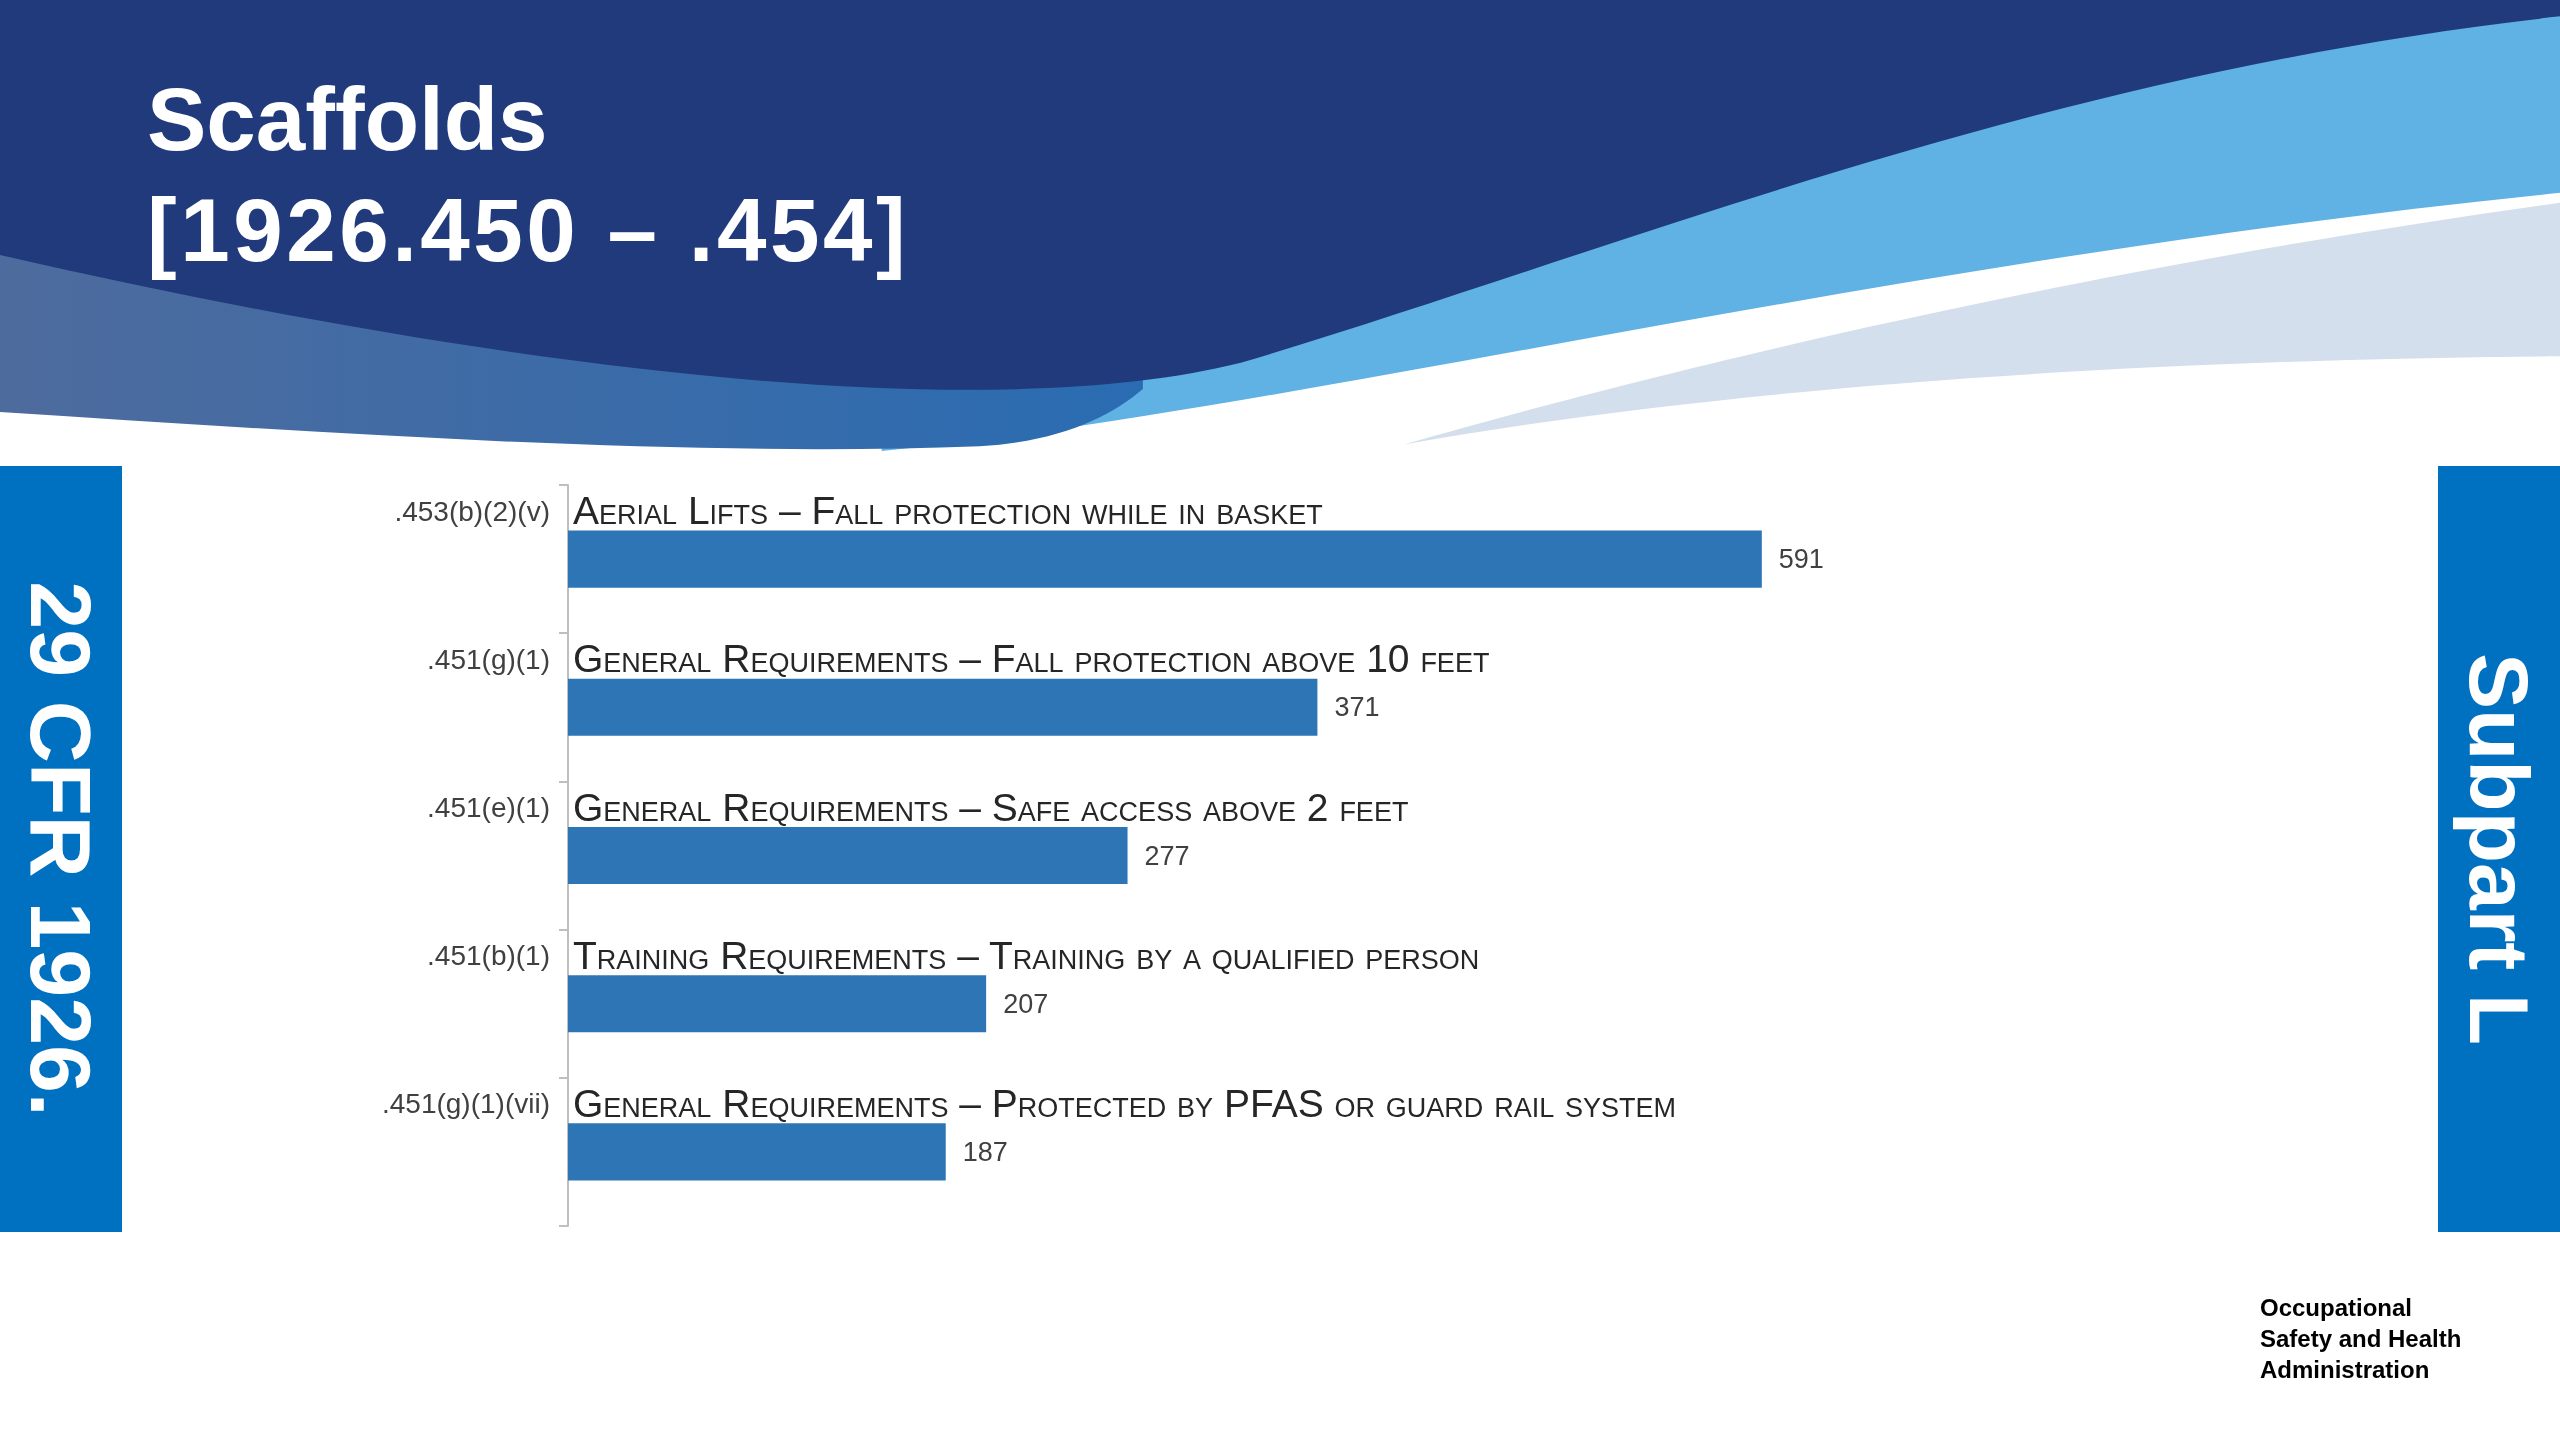 The width and height of the screenshot is (2560, 1440). Describe the element at coordinates (1026, 956) in the screenshot. I see `annotation: Training Requirements – Training by a qualified person` at that location.